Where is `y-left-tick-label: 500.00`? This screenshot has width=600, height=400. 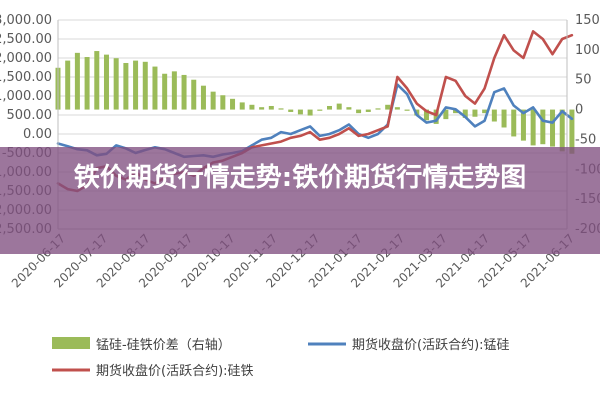
y-left-tick-label: 500.00 is located at coordinates (30, 115).